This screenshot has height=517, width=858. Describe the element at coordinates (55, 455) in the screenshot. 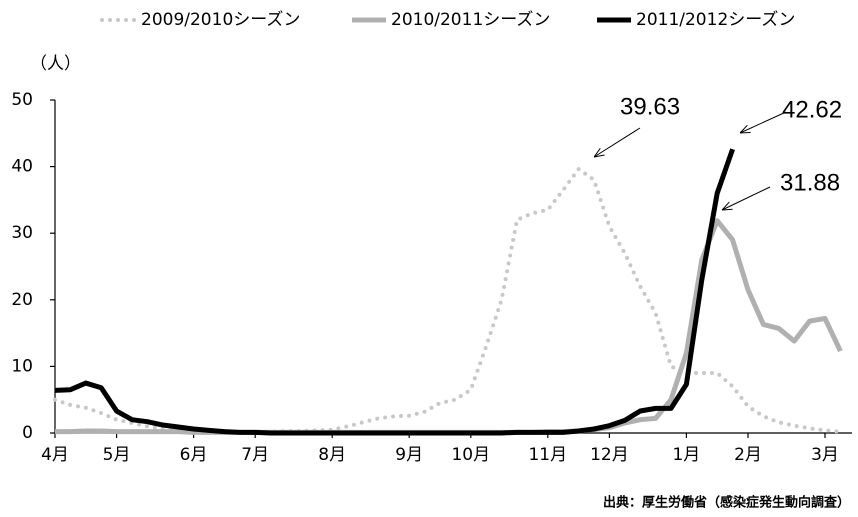

I see `x-tick-label: 4月` at that location.